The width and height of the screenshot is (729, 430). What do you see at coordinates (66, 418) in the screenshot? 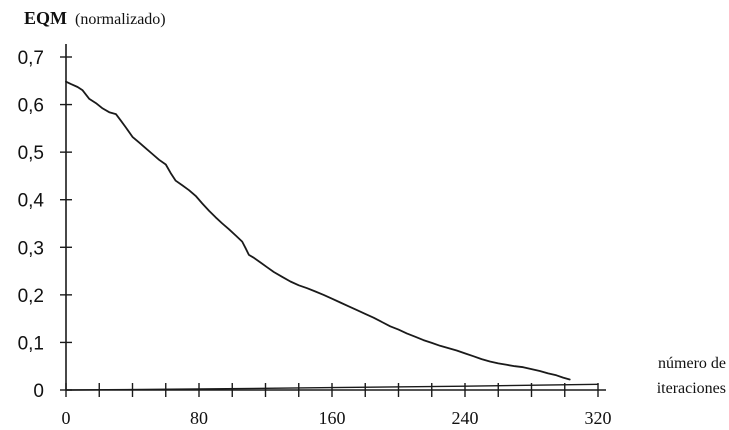
I see `x-tick-label: 0` at bounding box center [66, 418].